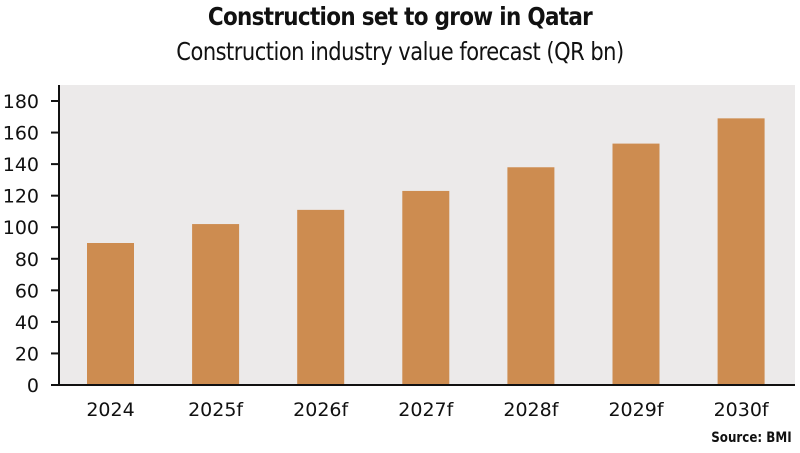  What do you see at coordinates (741, 251) in the screenshot?
I see `bar-2030f` at bounding box center [741, 251].